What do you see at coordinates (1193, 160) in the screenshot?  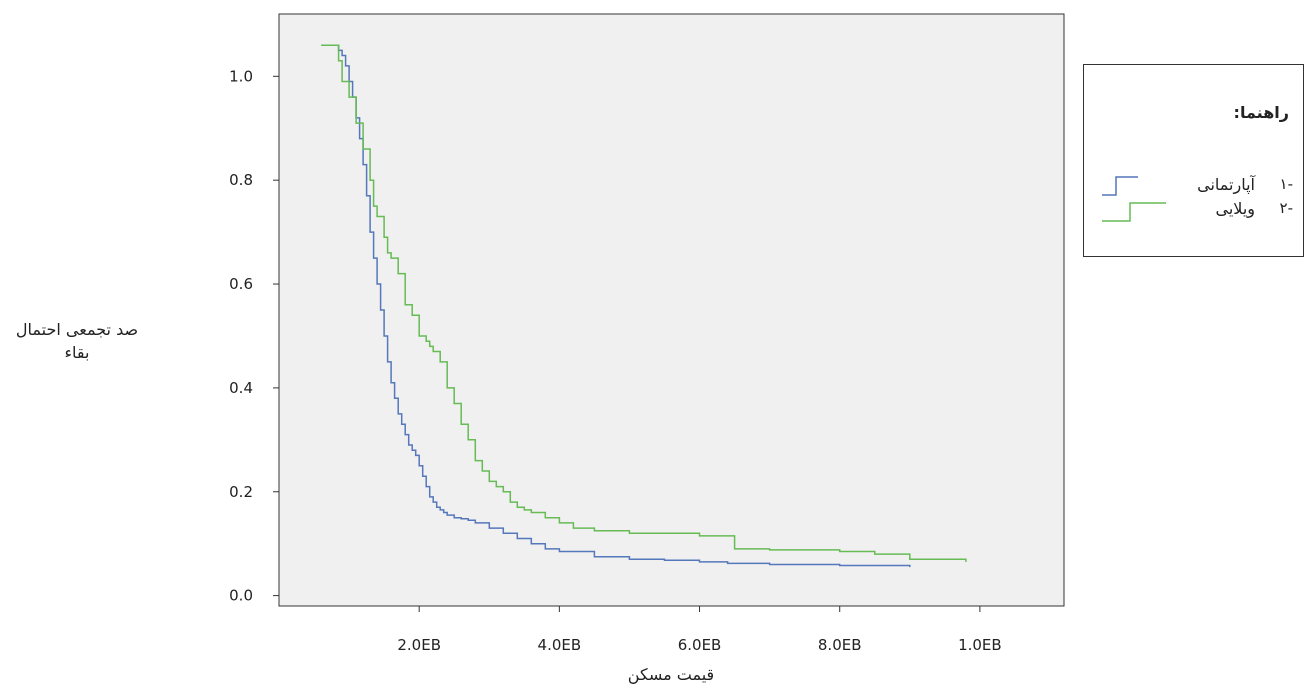 I see `legend: راهنما: -۱ آپارتمانی -۲ ویلایی` at bounding box center [1193, 160].